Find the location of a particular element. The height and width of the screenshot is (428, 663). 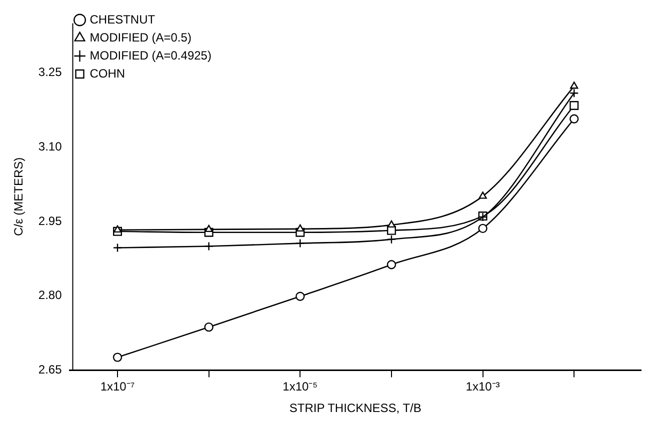

y-tick-label: 2.80 is located at coordinates (50, 295).